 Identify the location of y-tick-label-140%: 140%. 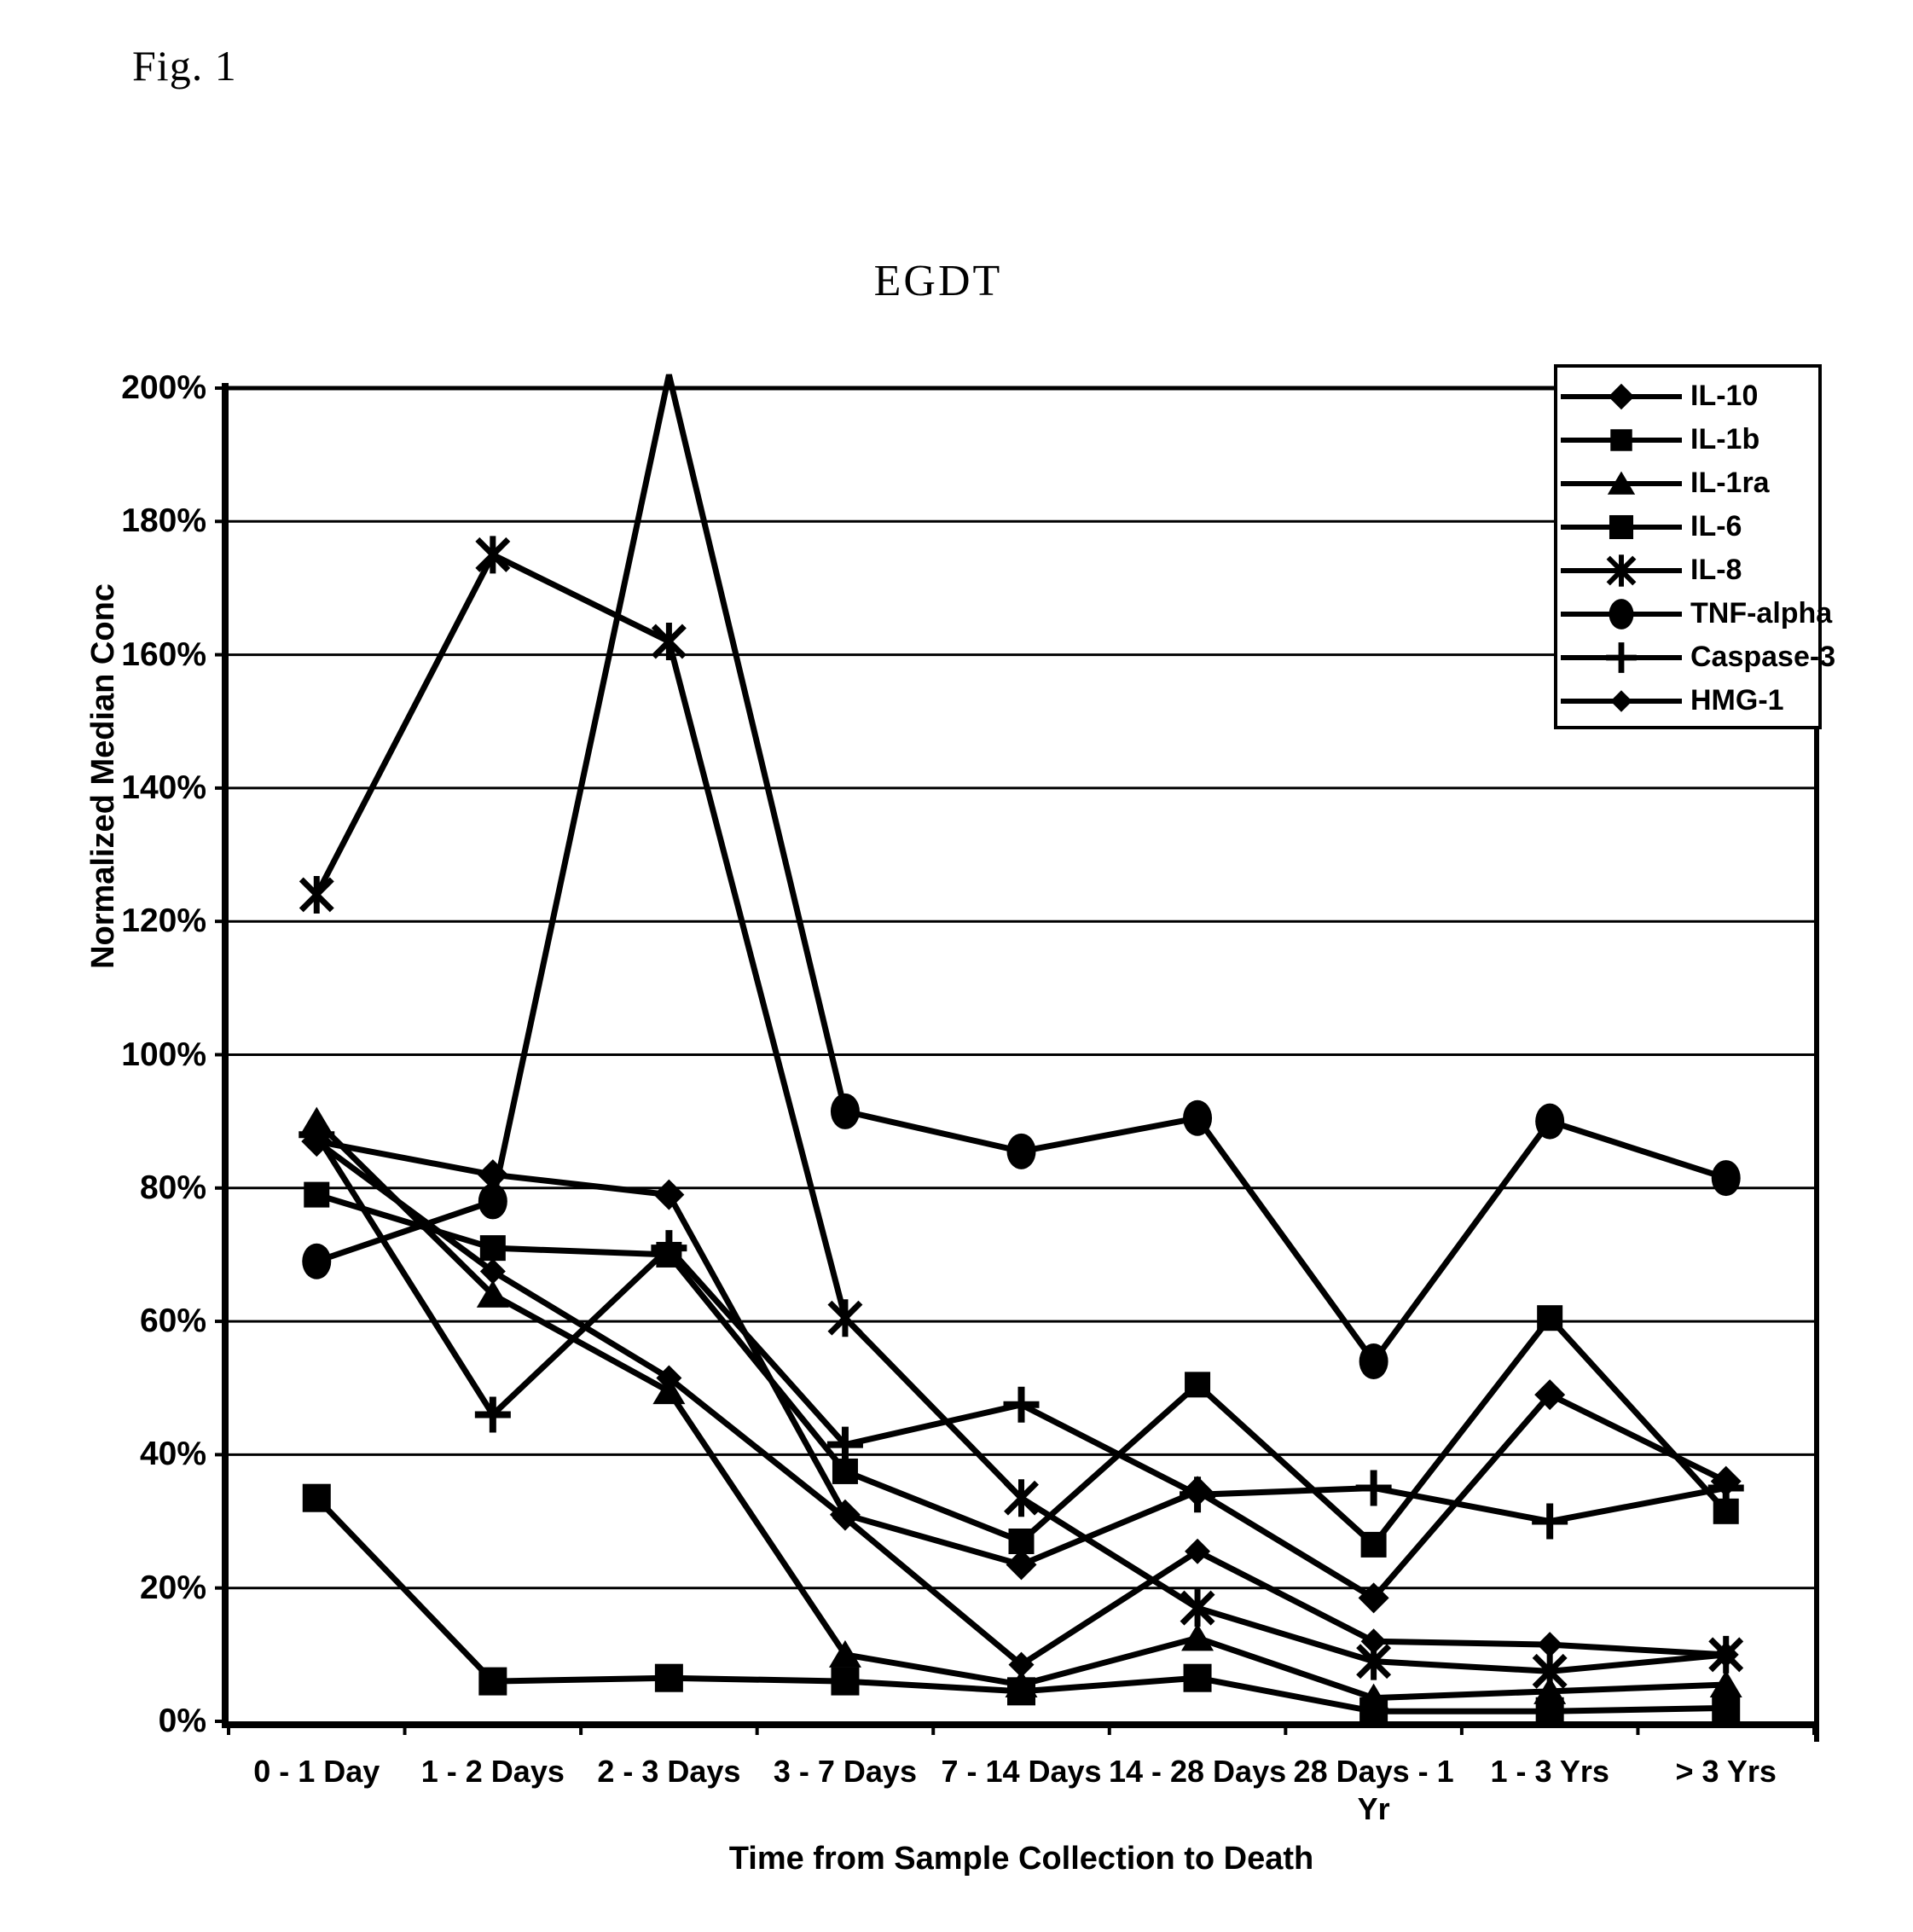
(163, 787).